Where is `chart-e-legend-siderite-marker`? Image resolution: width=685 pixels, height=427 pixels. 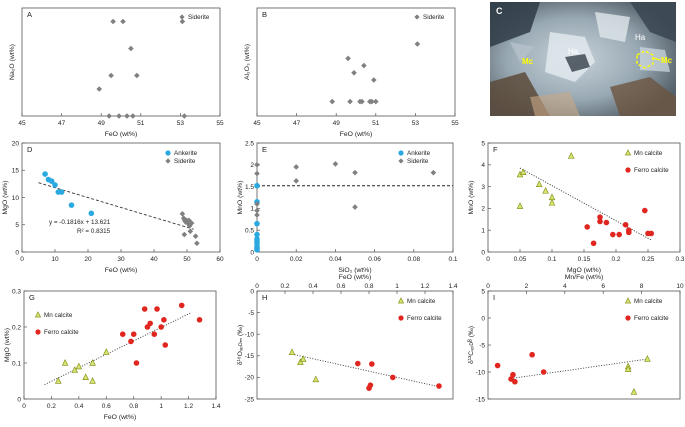 chart-e-legend-siderite-marker is located at coordinates (401, 161).